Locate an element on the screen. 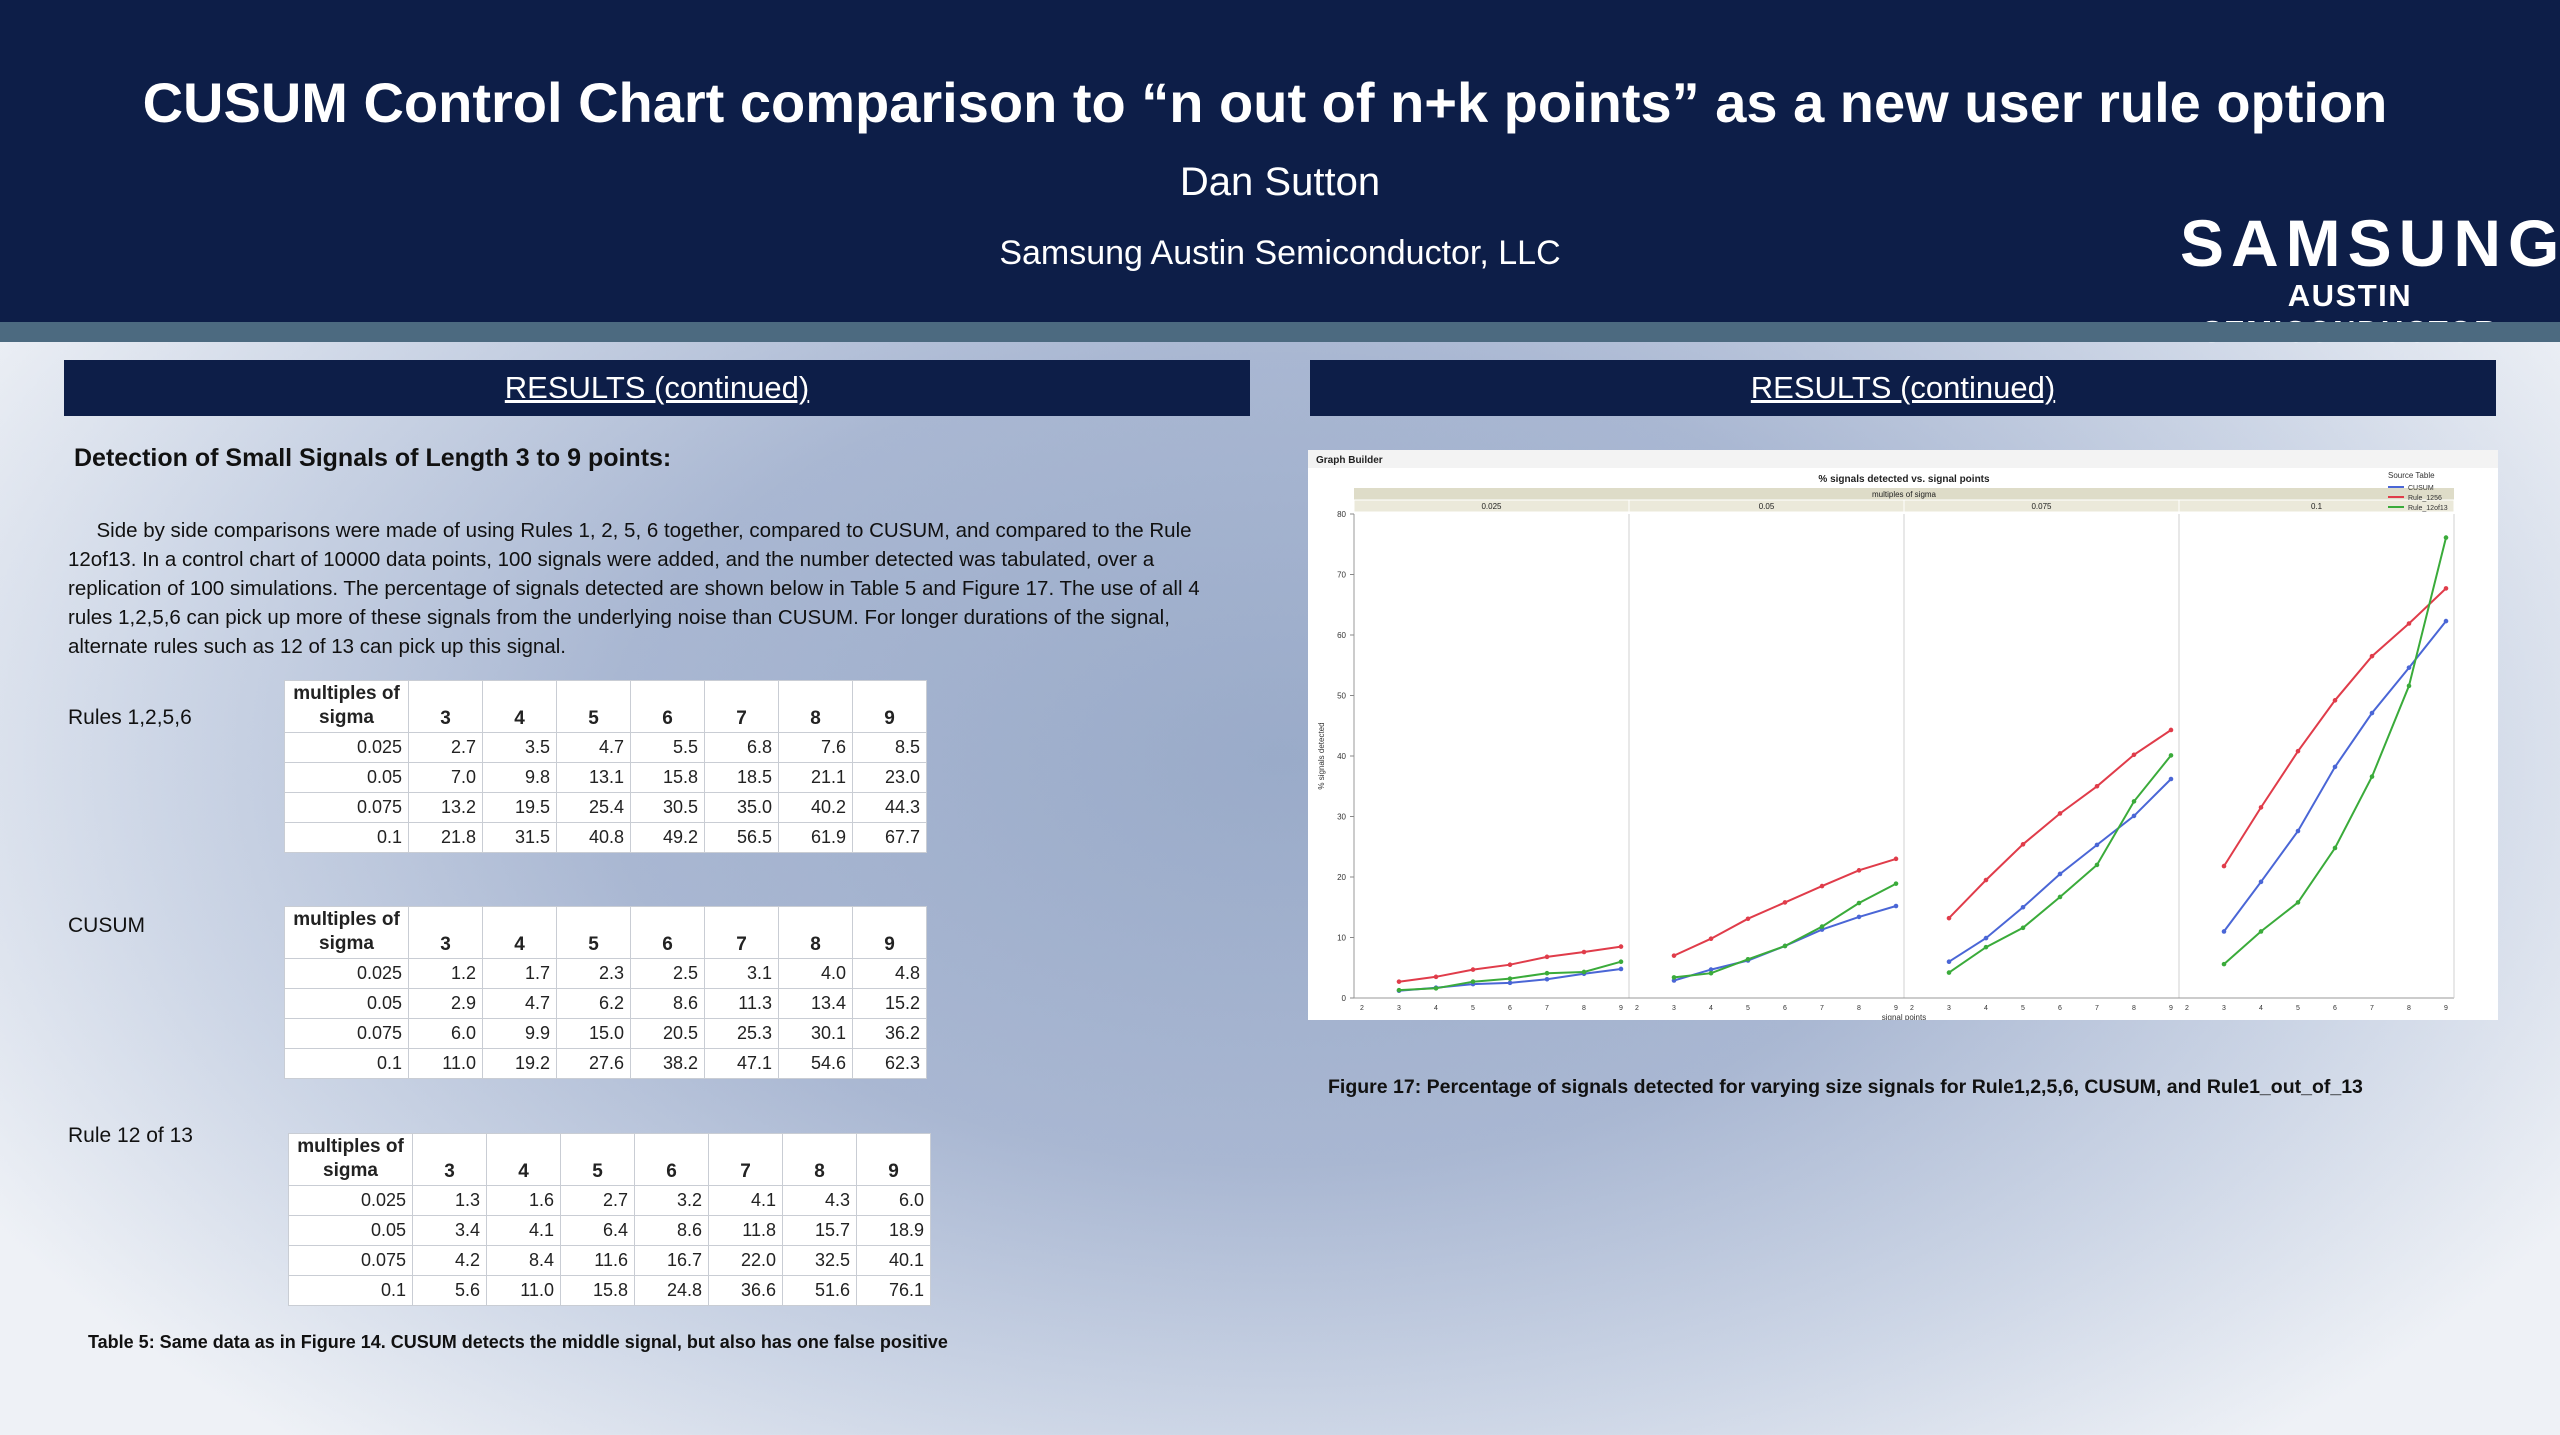  value-cell: 3.5 is located at coordinates (519, 747).